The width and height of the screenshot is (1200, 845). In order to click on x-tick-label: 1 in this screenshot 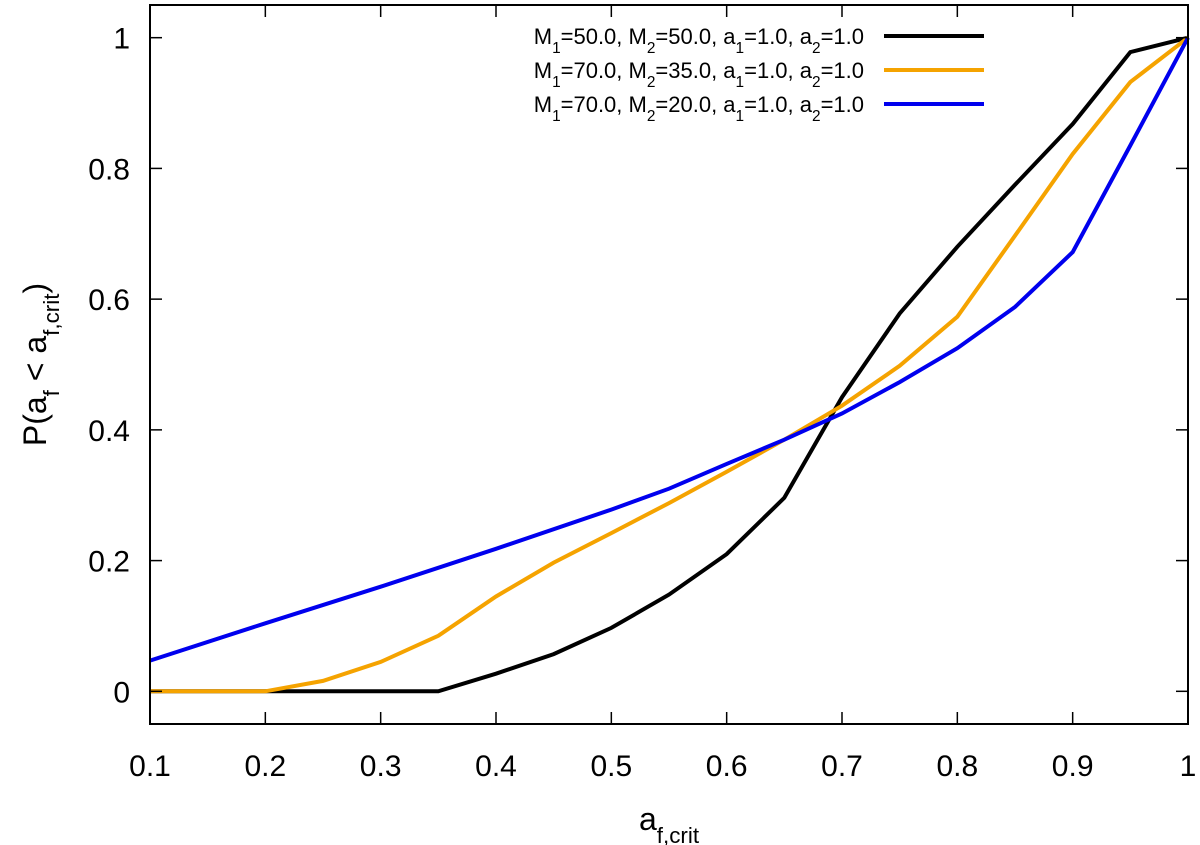, I will do `click(1188, 766)`.